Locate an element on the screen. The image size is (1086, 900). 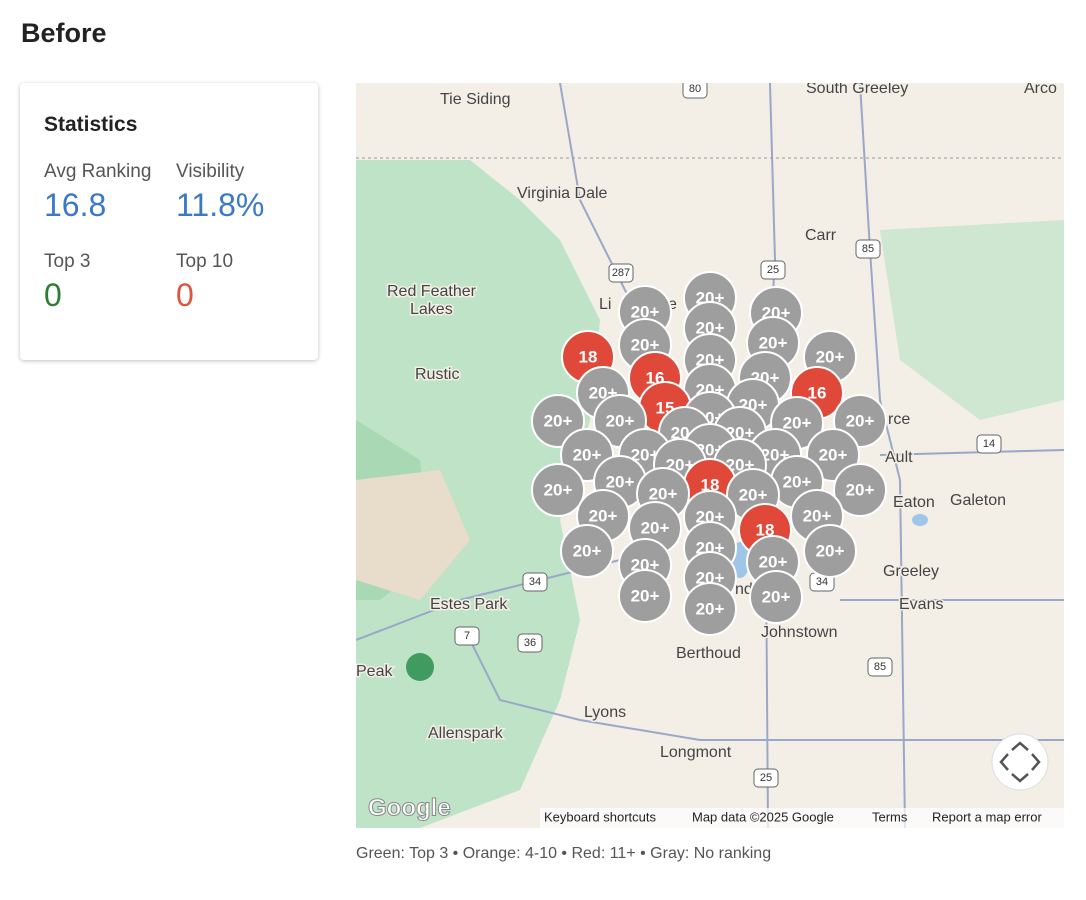
road-shield-label: 7 is located at coordinates (467, 636).